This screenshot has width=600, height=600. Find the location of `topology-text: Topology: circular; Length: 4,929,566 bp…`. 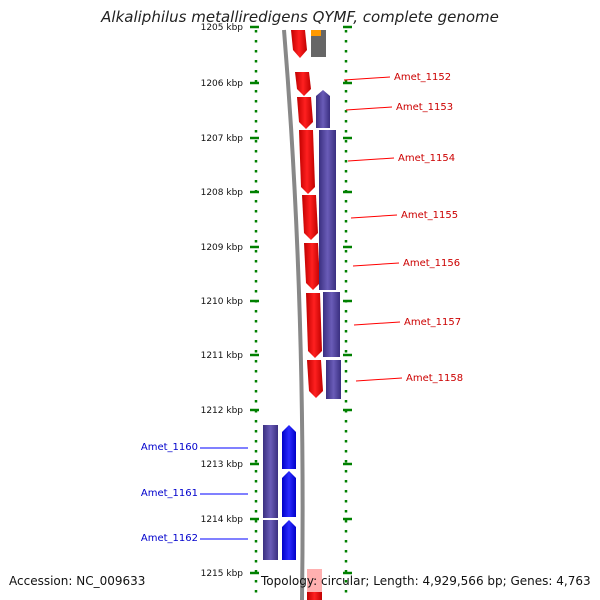

topology-text: Topology: circular; Length: 4,929,566 bp… is located at coordinates (426, 581).